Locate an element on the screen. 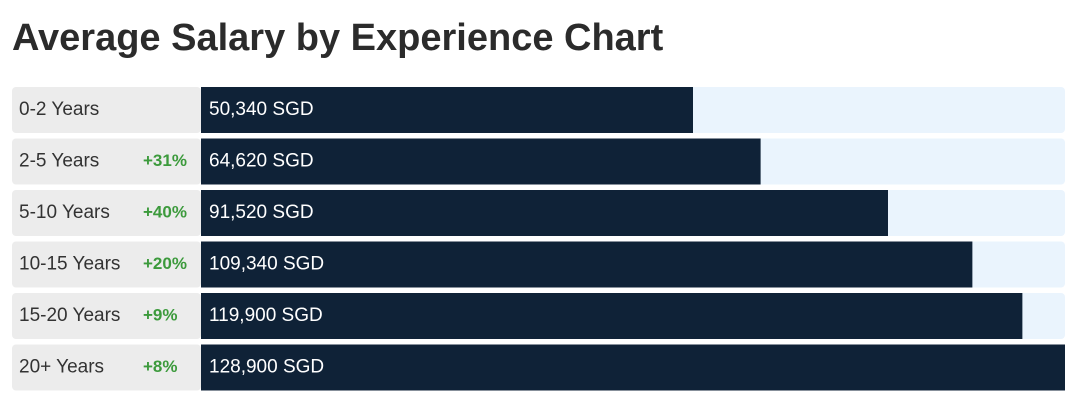 This screenshot has width=1080, height=406. category-label: 10-15 Years is located at coordinates (69, 264).